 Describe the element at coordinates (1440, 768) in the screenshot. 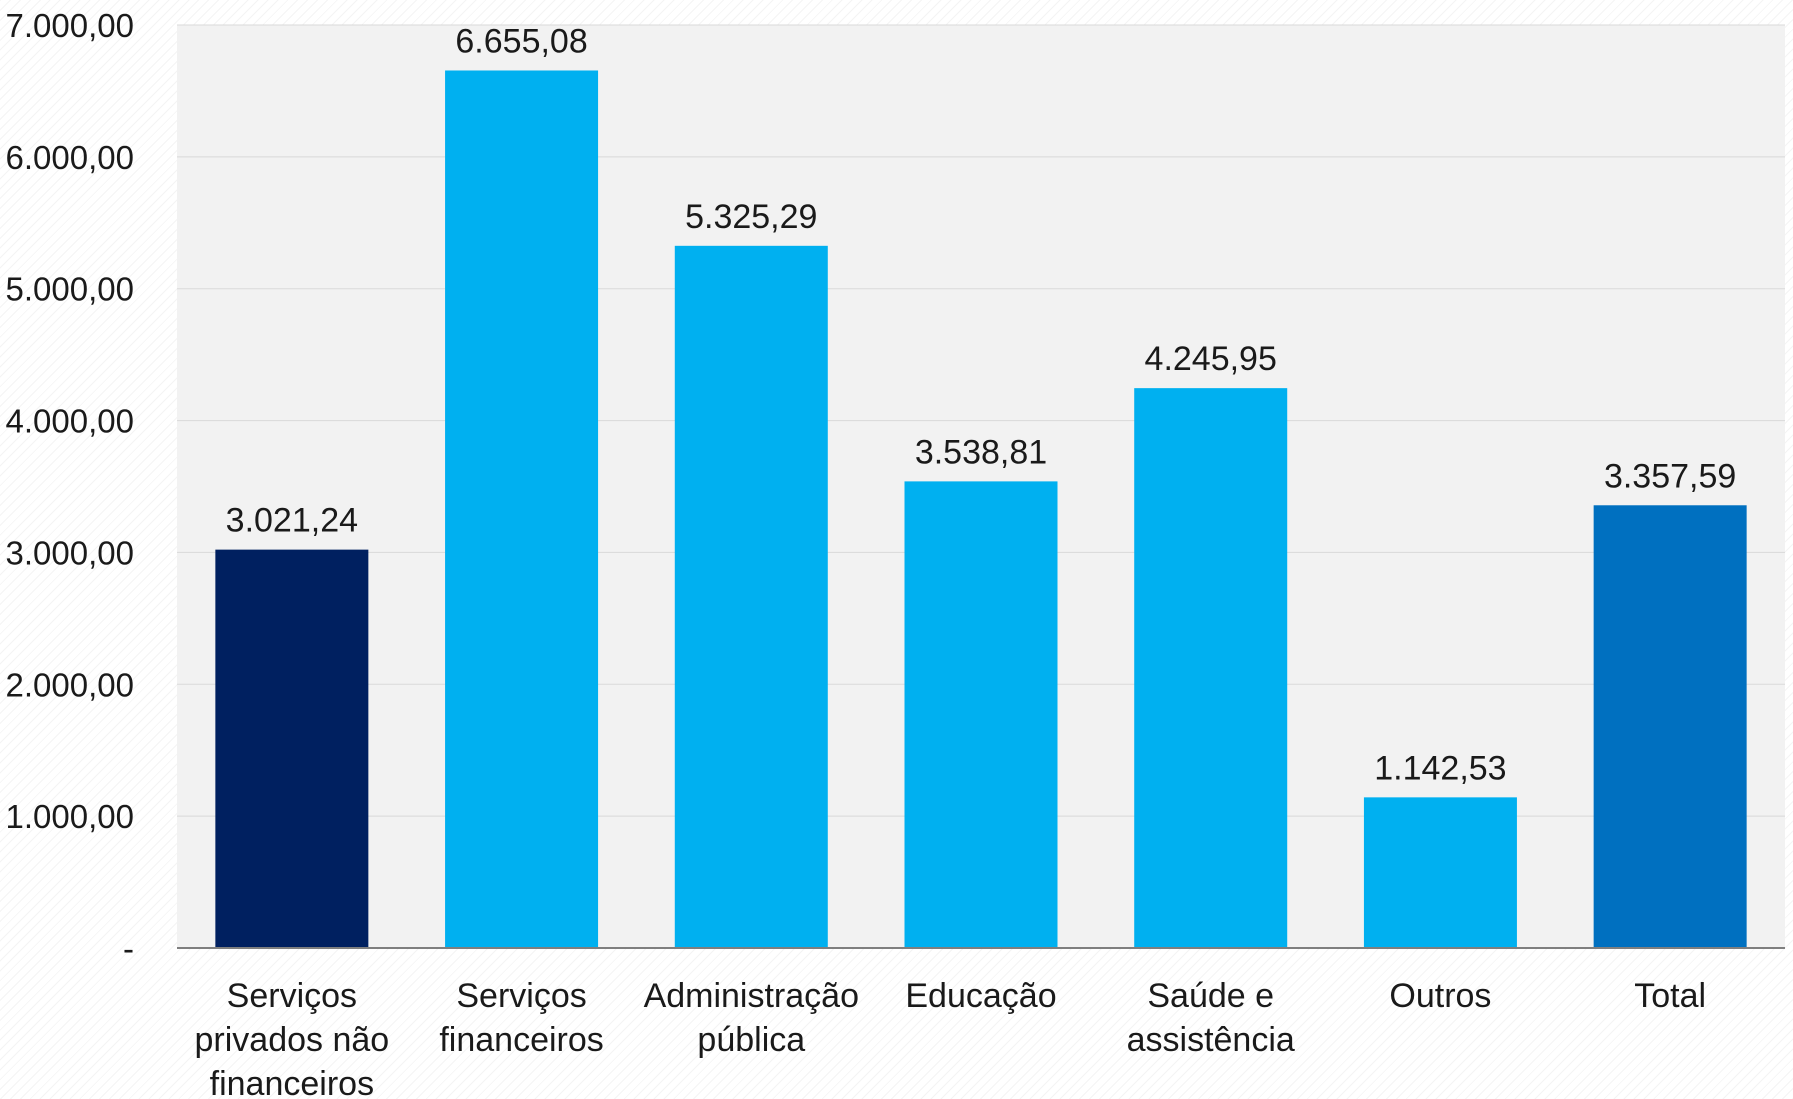

I see `data-label: 1.142,53` at that location.